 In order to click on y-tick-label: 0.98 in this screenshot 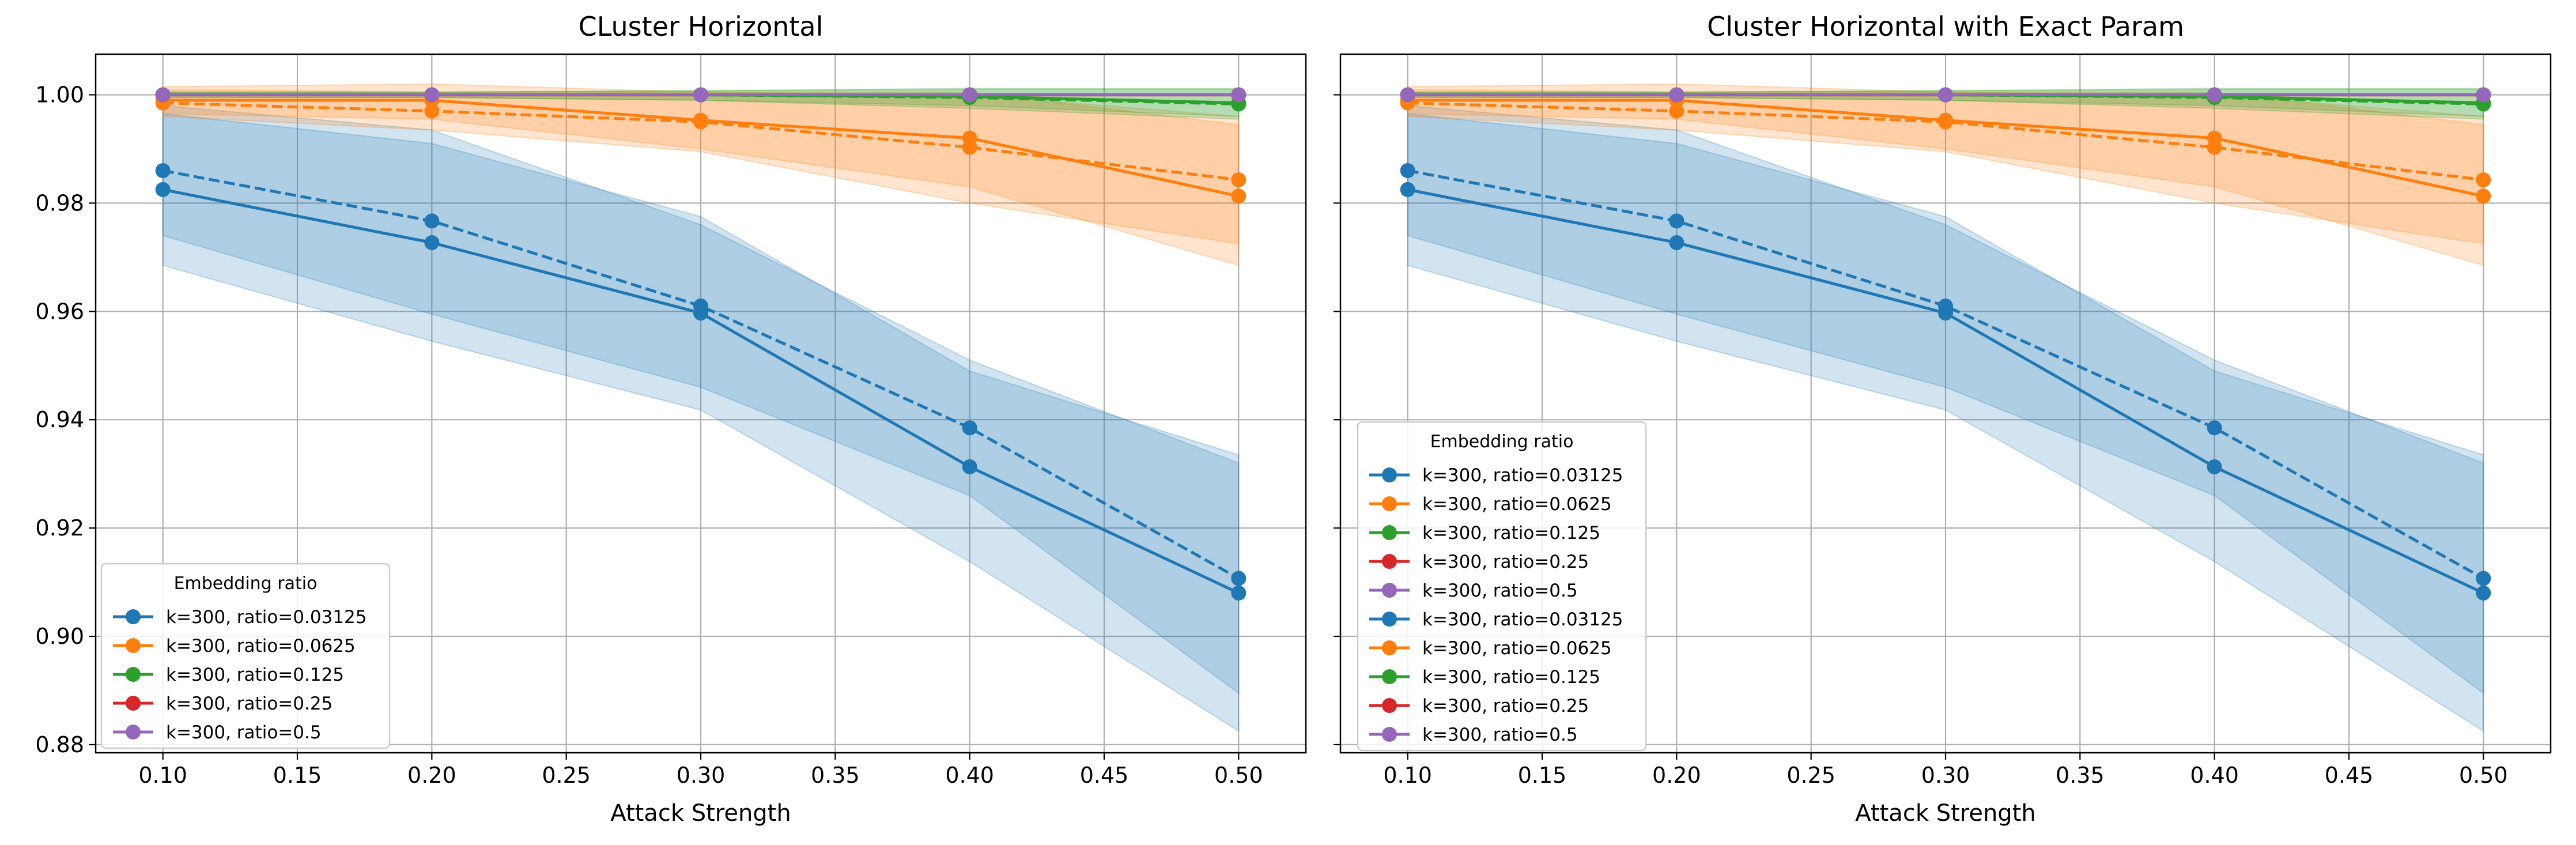, I will do `click(59, 203)`.